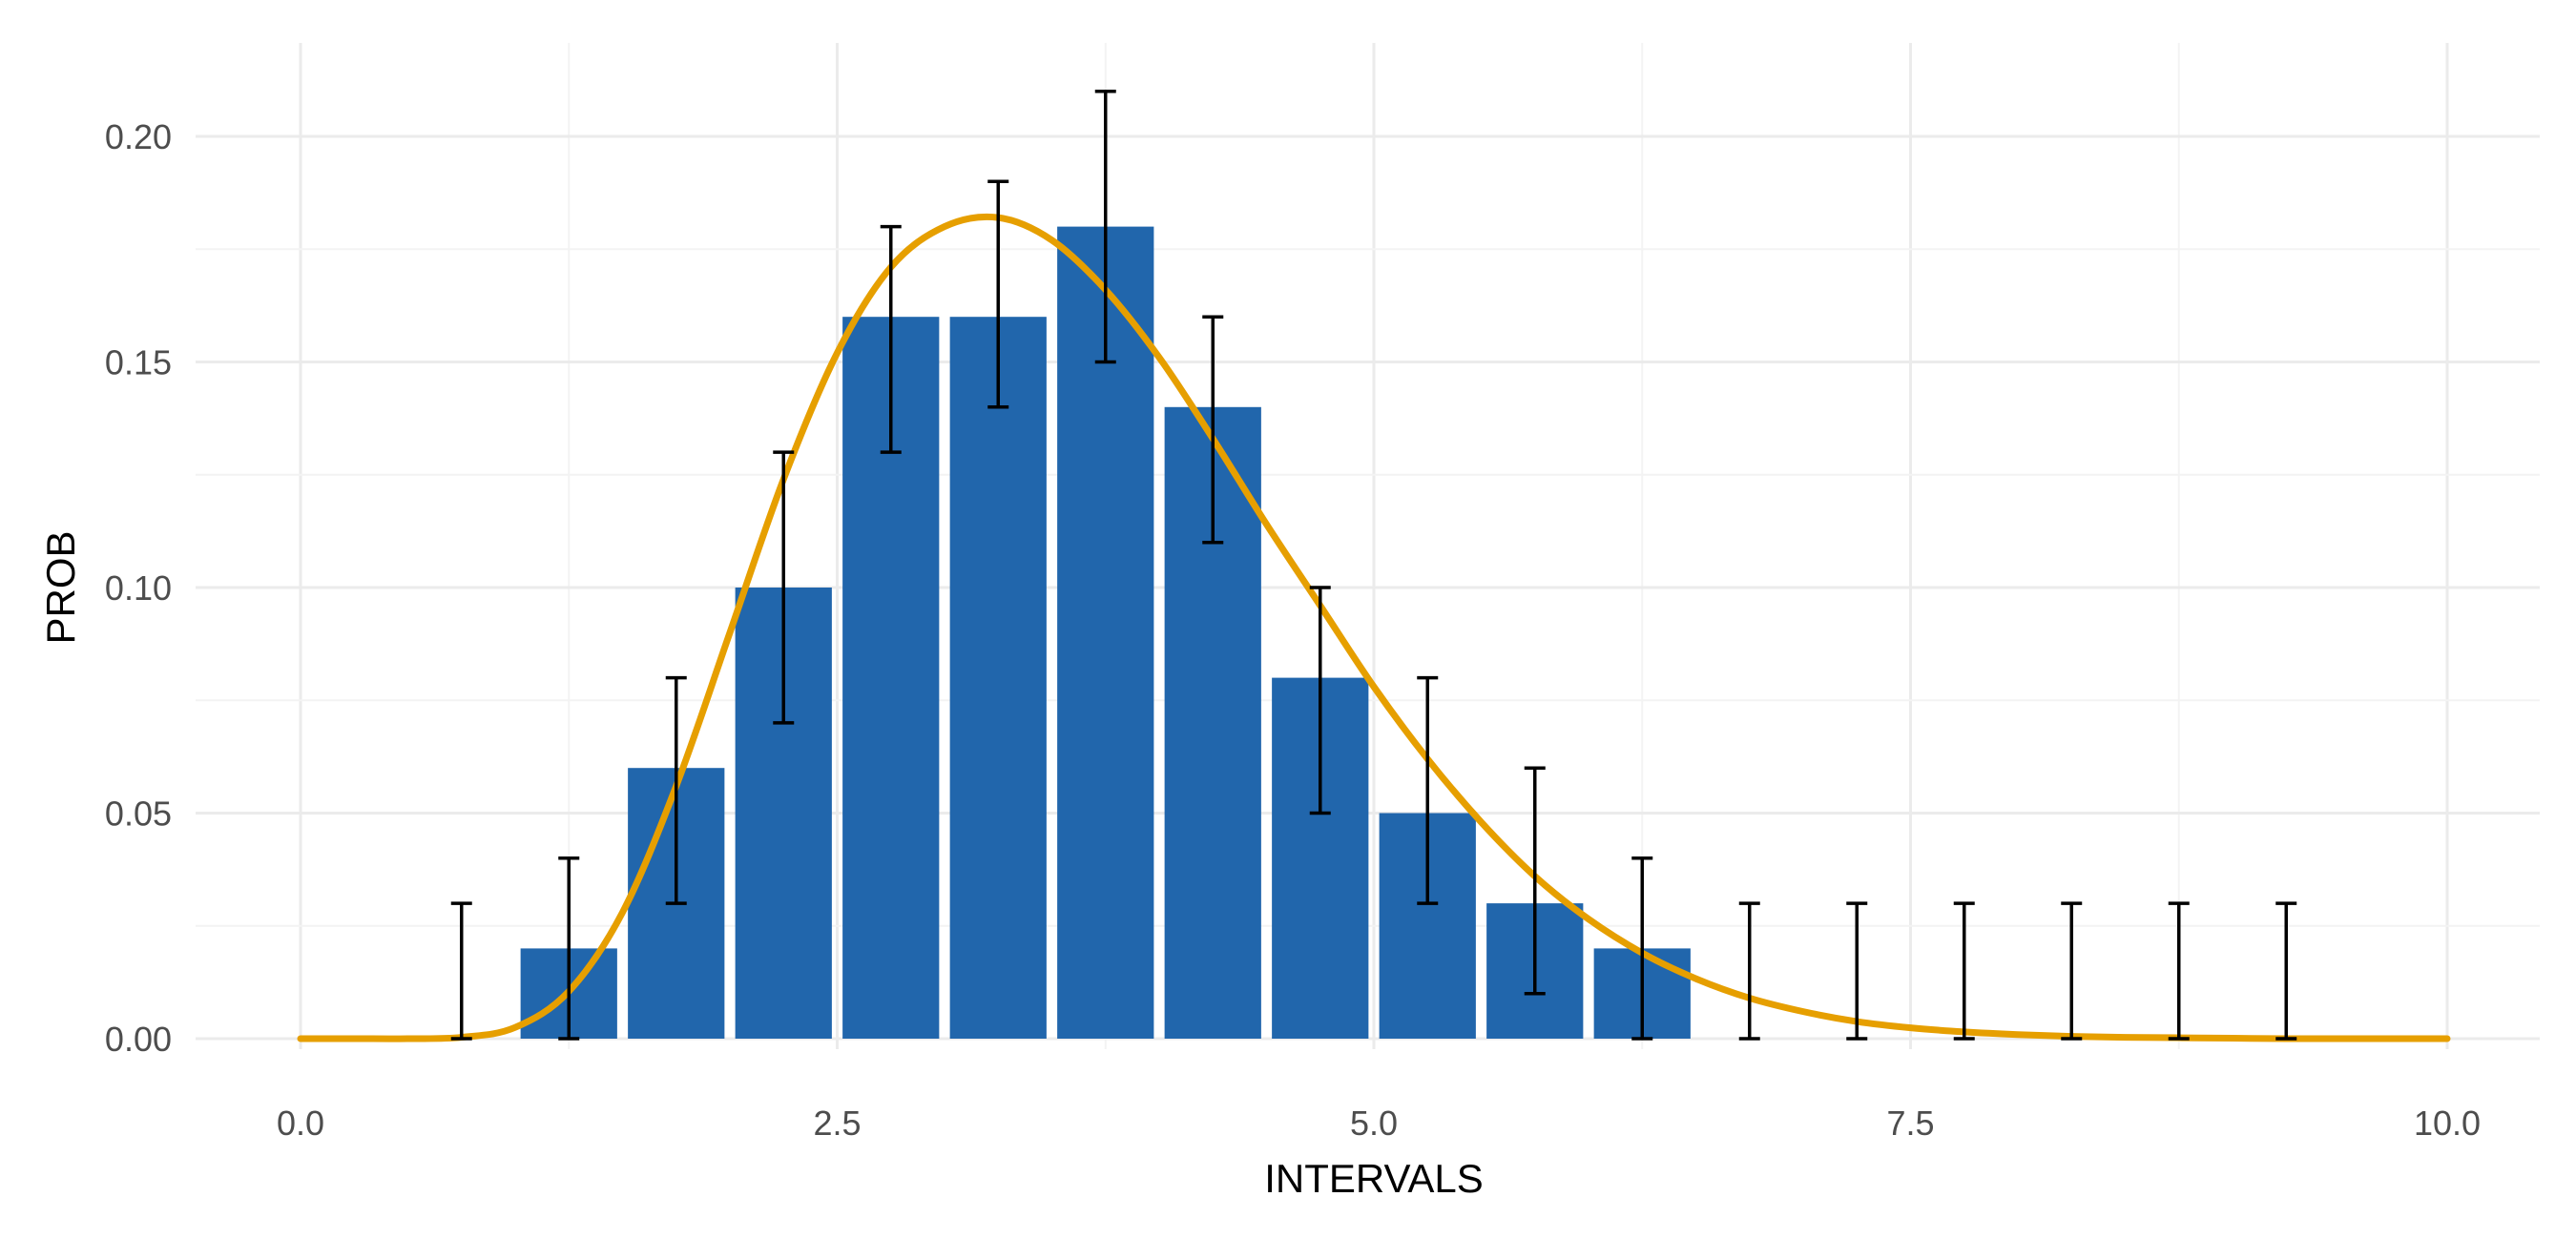  Describe the element at coordinates (998, 678) in the screenshot. I see `histogram-bar` at that location.